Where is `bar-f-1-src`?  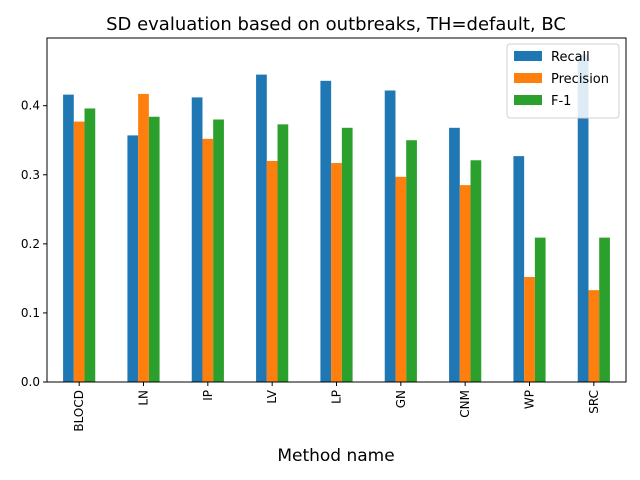
bar-f-1-src is located at coordinates (604, 309).